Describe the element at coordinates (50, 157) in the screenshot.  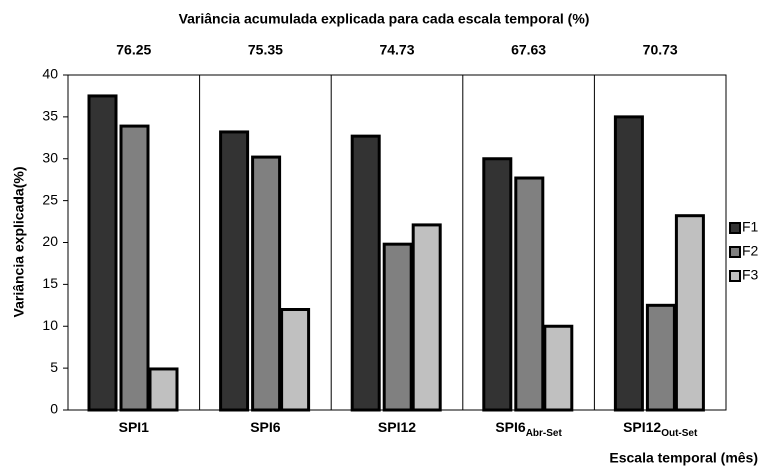
I see `y-tick-label: 30` at that location.